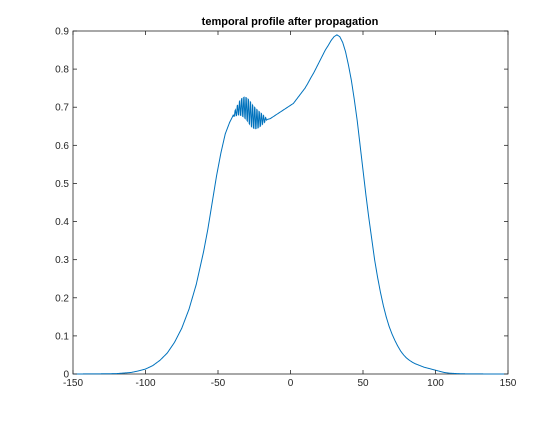  What do you see at coordinates (508, 383) in the screenshot?
I see `x-tick-label: 150` at bounding box center [508, 383].